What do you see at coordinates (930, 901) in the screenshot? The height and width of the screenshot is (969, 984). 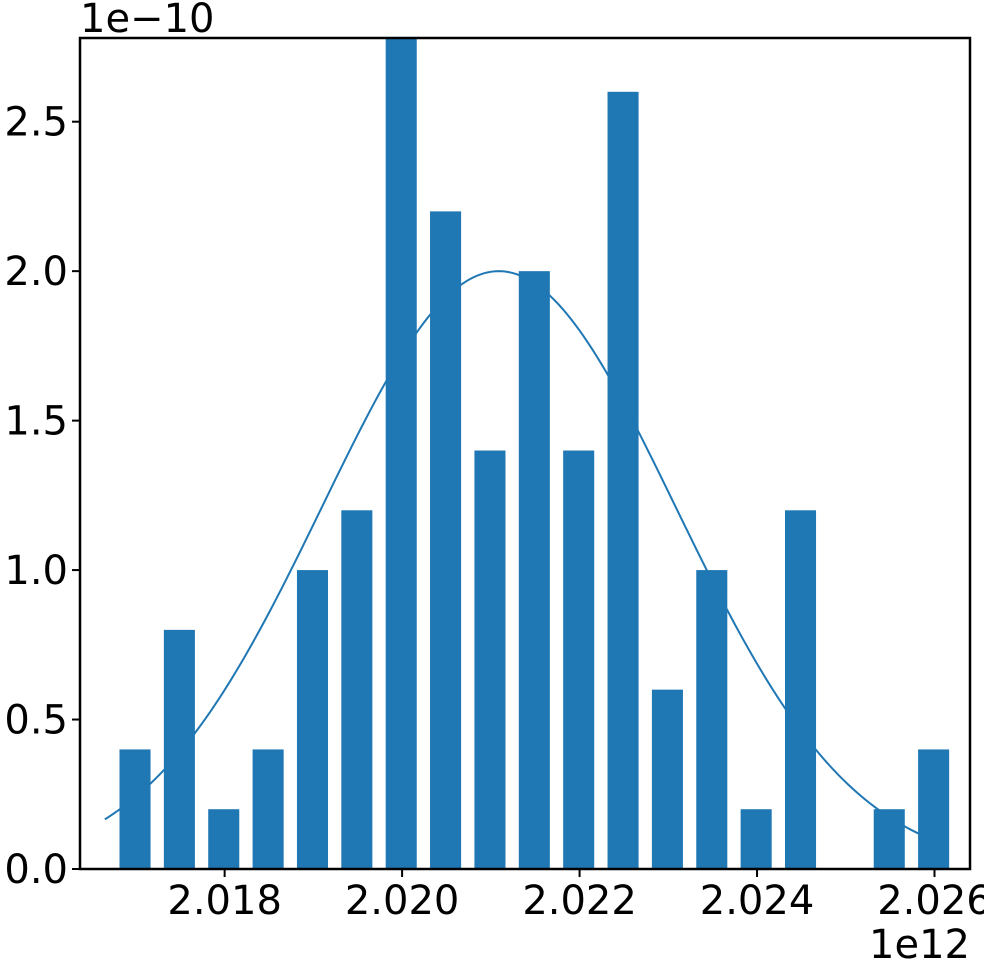 I see `x-tick-label-5: 2.026` at bounding box center [930, 901].